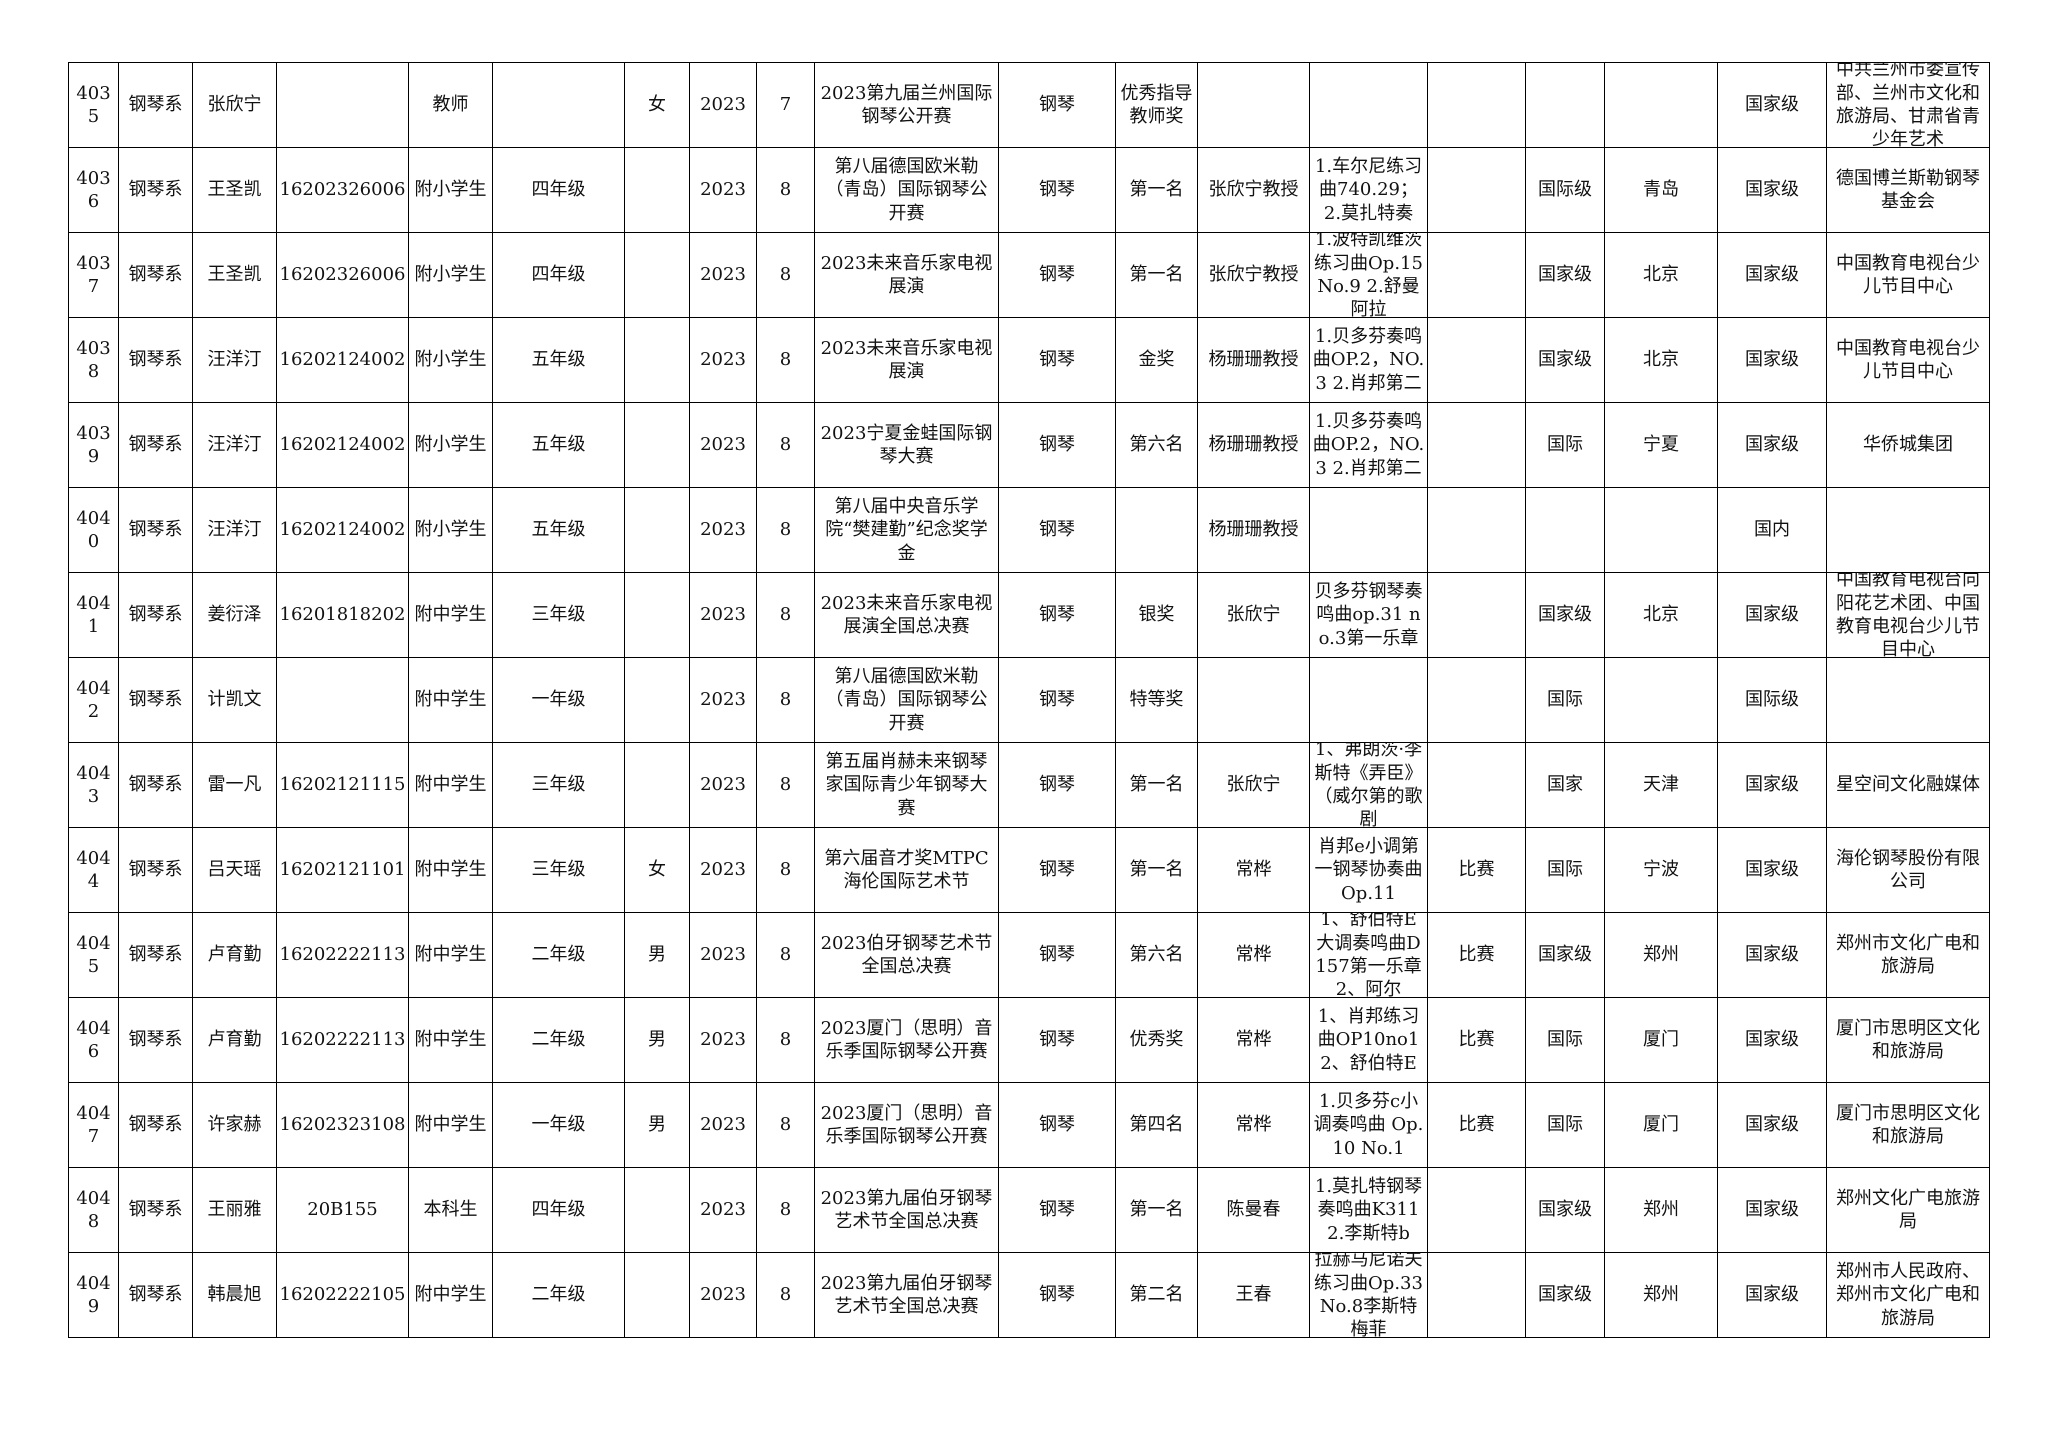  What do you see at coordinates (558, 615) in the screenshot?
I see `cell-text: 三年级` at bounding box center [558, 615].